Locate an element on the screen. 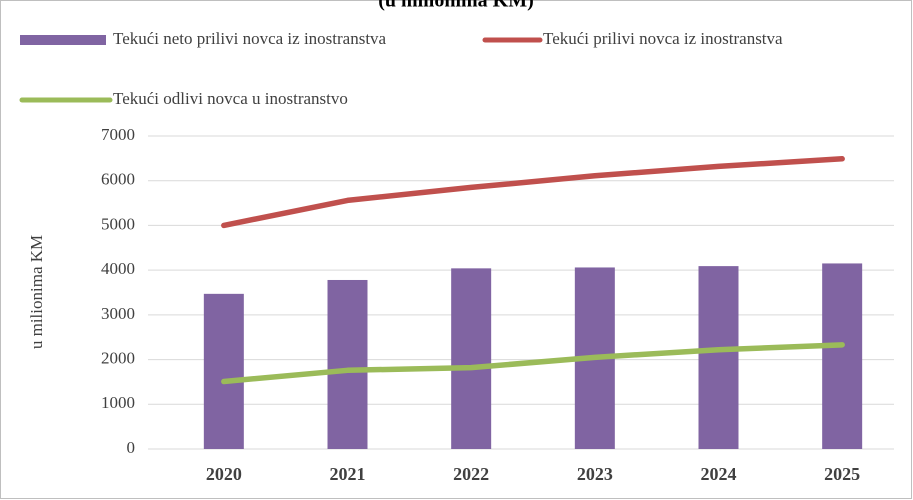 Image resolution: width=913 pixels, height=500 pixels. legend-label: Tekući prilivi novca iz inostranstva is located at coordinates (663, 38).